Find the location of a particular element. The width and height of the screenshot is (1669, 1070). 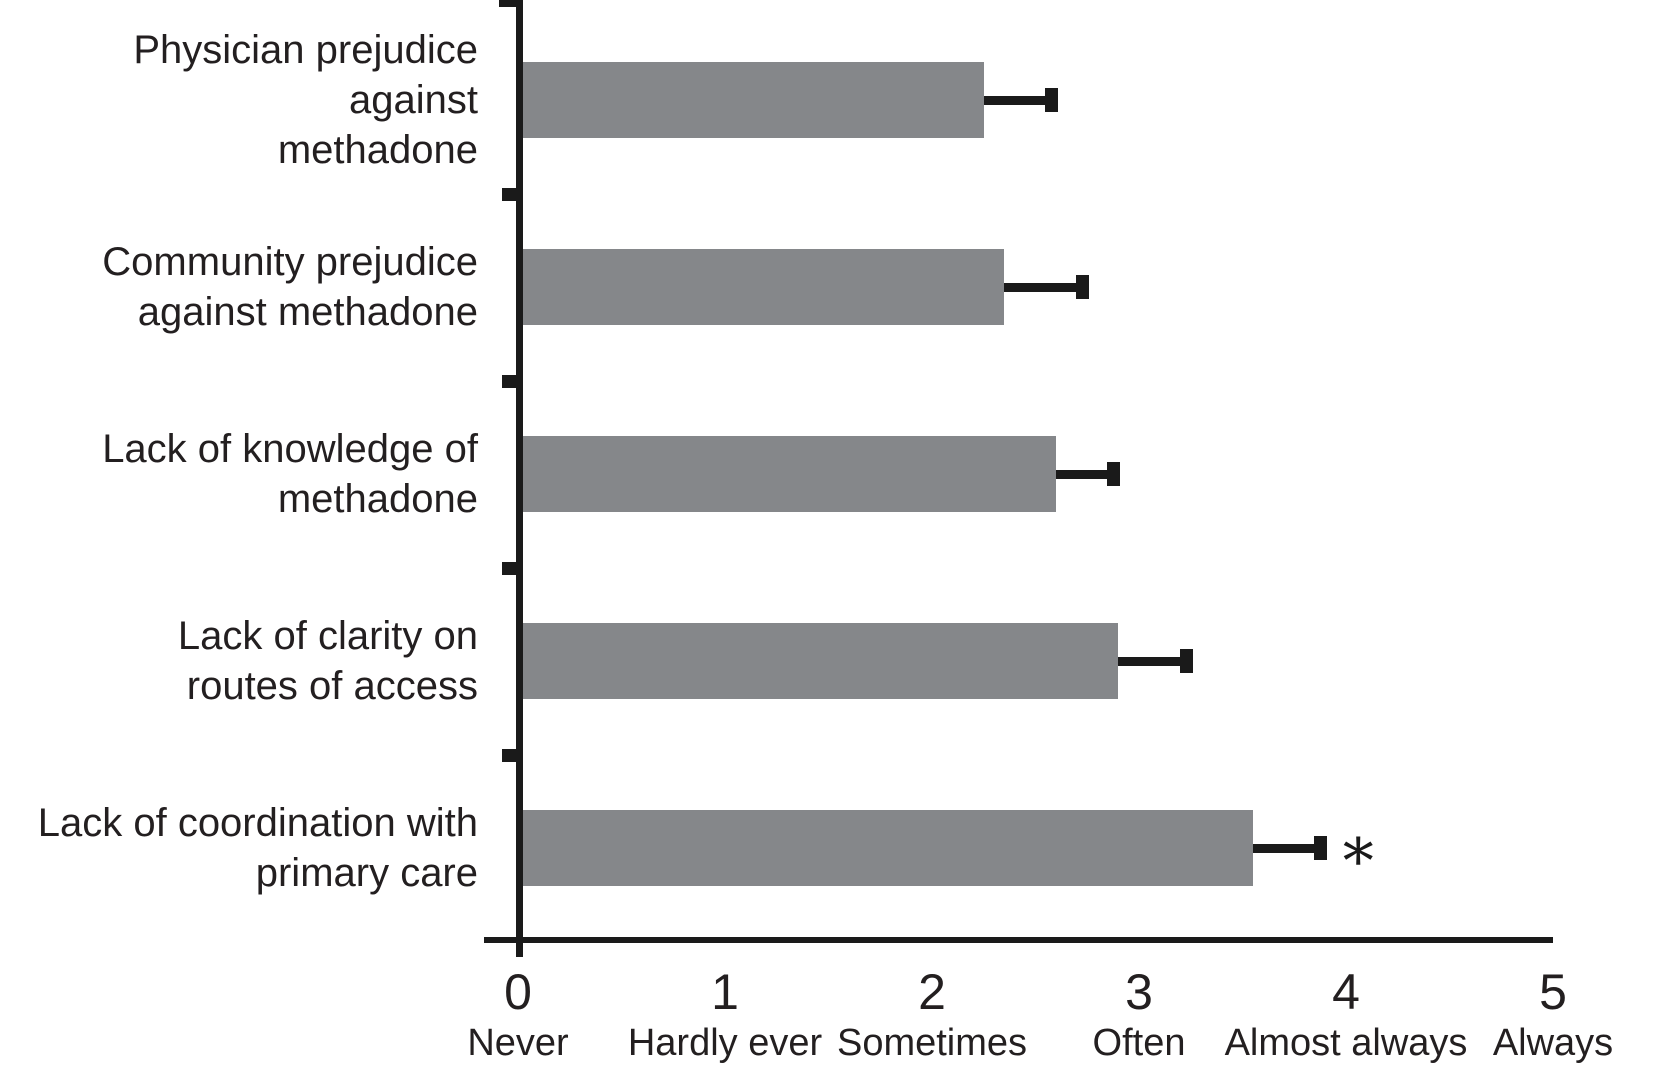

y-axis-top-tick is located at coordinates (508, 3).